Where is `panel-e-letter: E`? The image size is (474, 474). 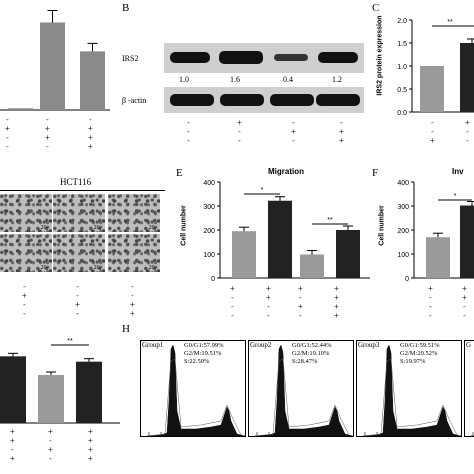 panel-e-letter: E is located at coordinates (179, 173).